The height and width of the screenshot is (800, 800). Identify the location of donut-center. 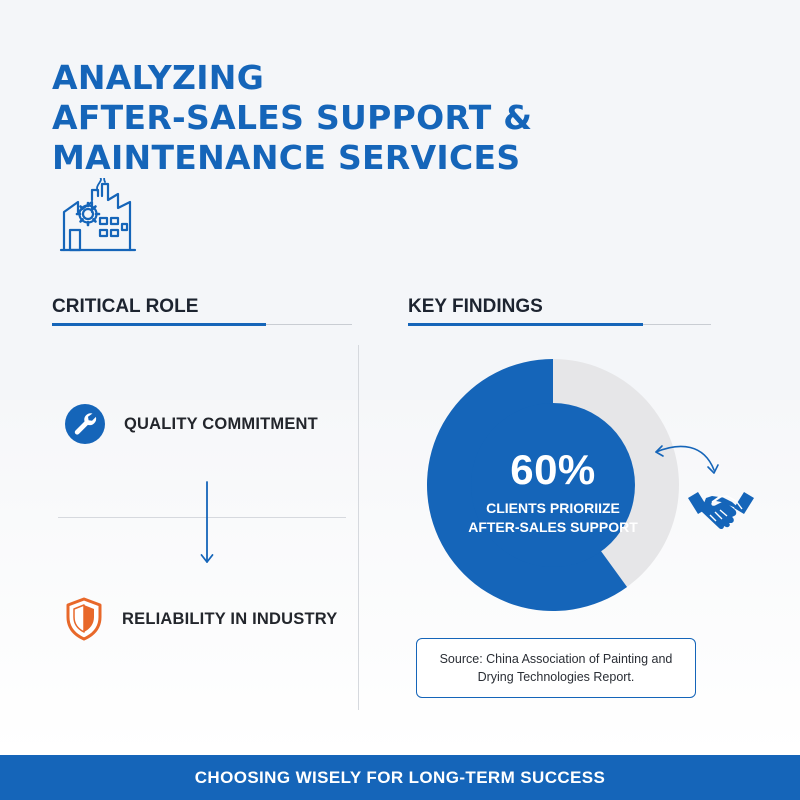
(553, 485).